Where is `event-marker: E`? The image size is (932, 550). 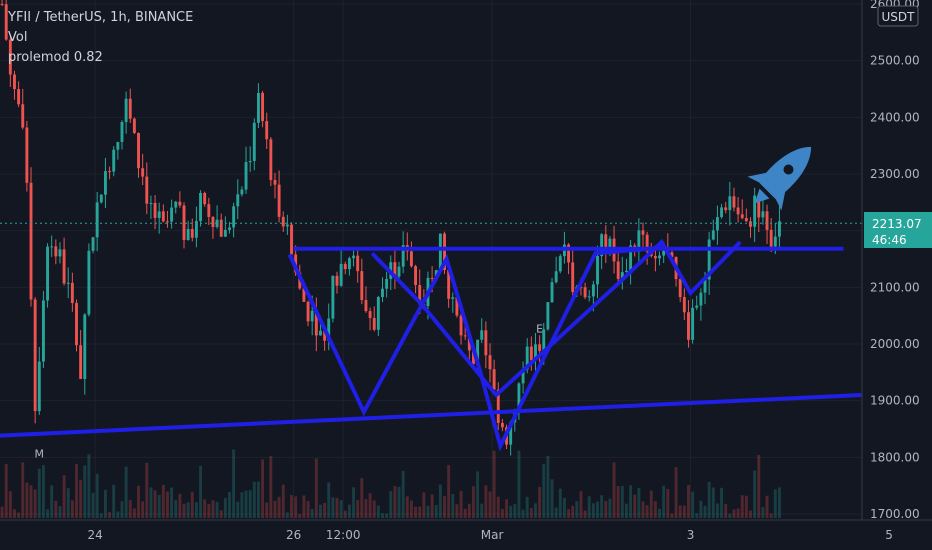
event-marker: E is located at coordinates (539, 329).